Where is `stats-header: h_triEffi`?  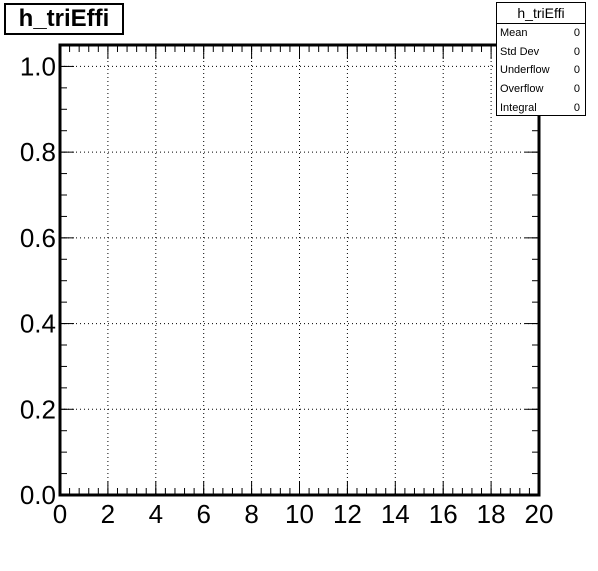
stats-header: h_triEffi is located at coordinates (541, 13).